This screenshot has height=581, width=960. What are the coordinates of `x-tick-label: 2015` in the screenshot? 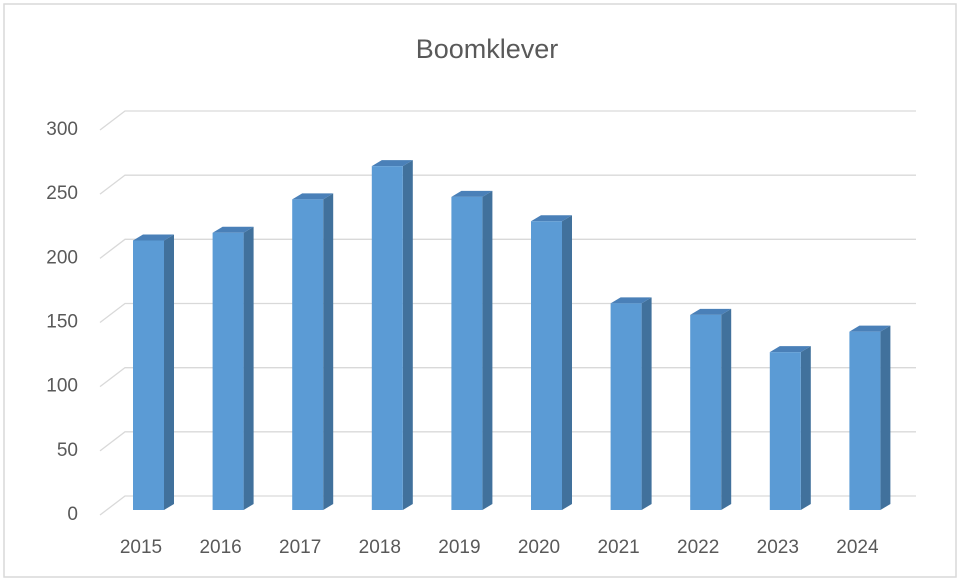 It's located at (141, 547).